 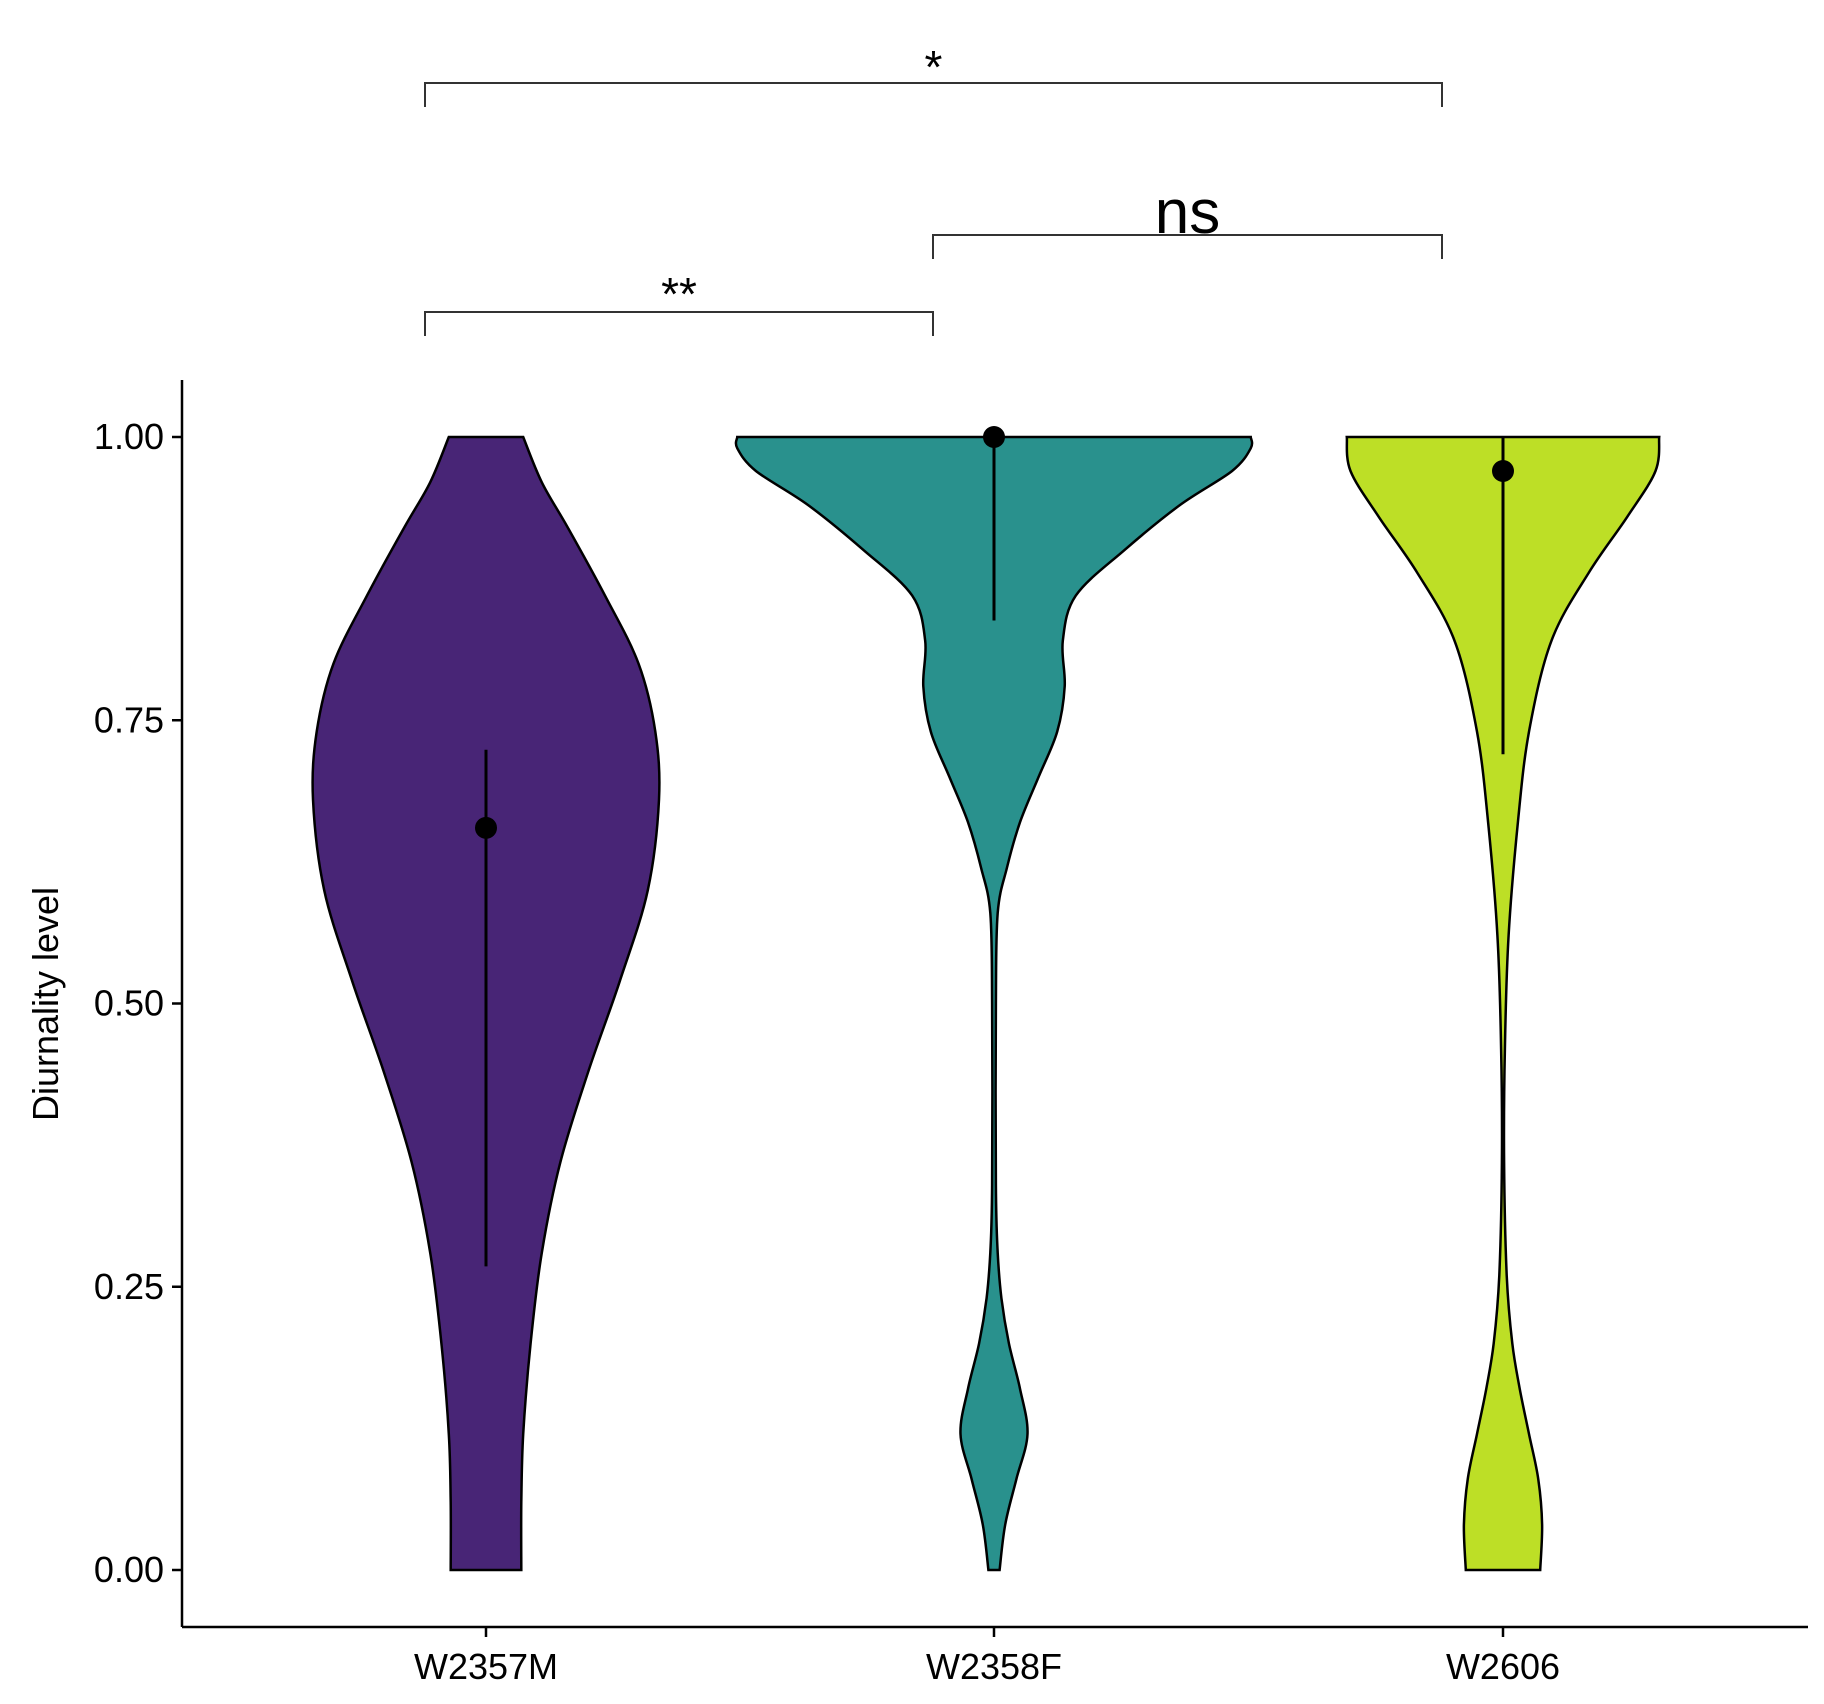 I want to click on y-tick-label: 0.50, so click(x=129, y=1003).